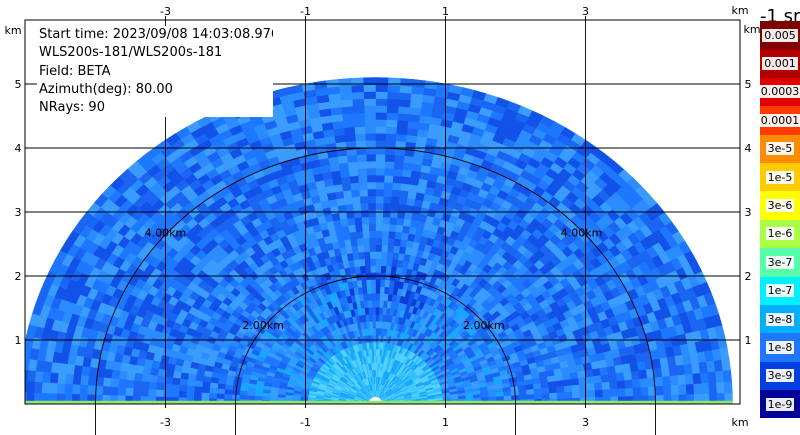 The image size is (800, 435). What do you see at coordinates (582, 233) in the screenshot?
I see `range-ring-label: 4.00km` at bounding box center [582, 233].